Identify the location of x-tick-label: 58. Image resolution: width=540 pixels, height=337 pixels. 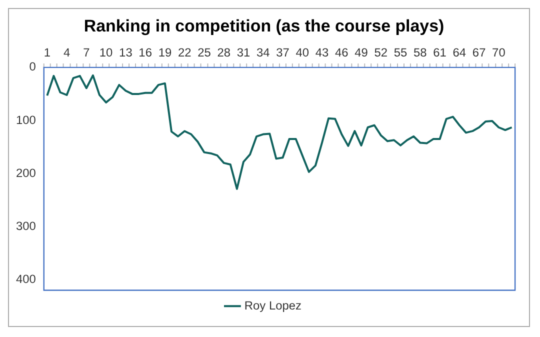
(421, 53).